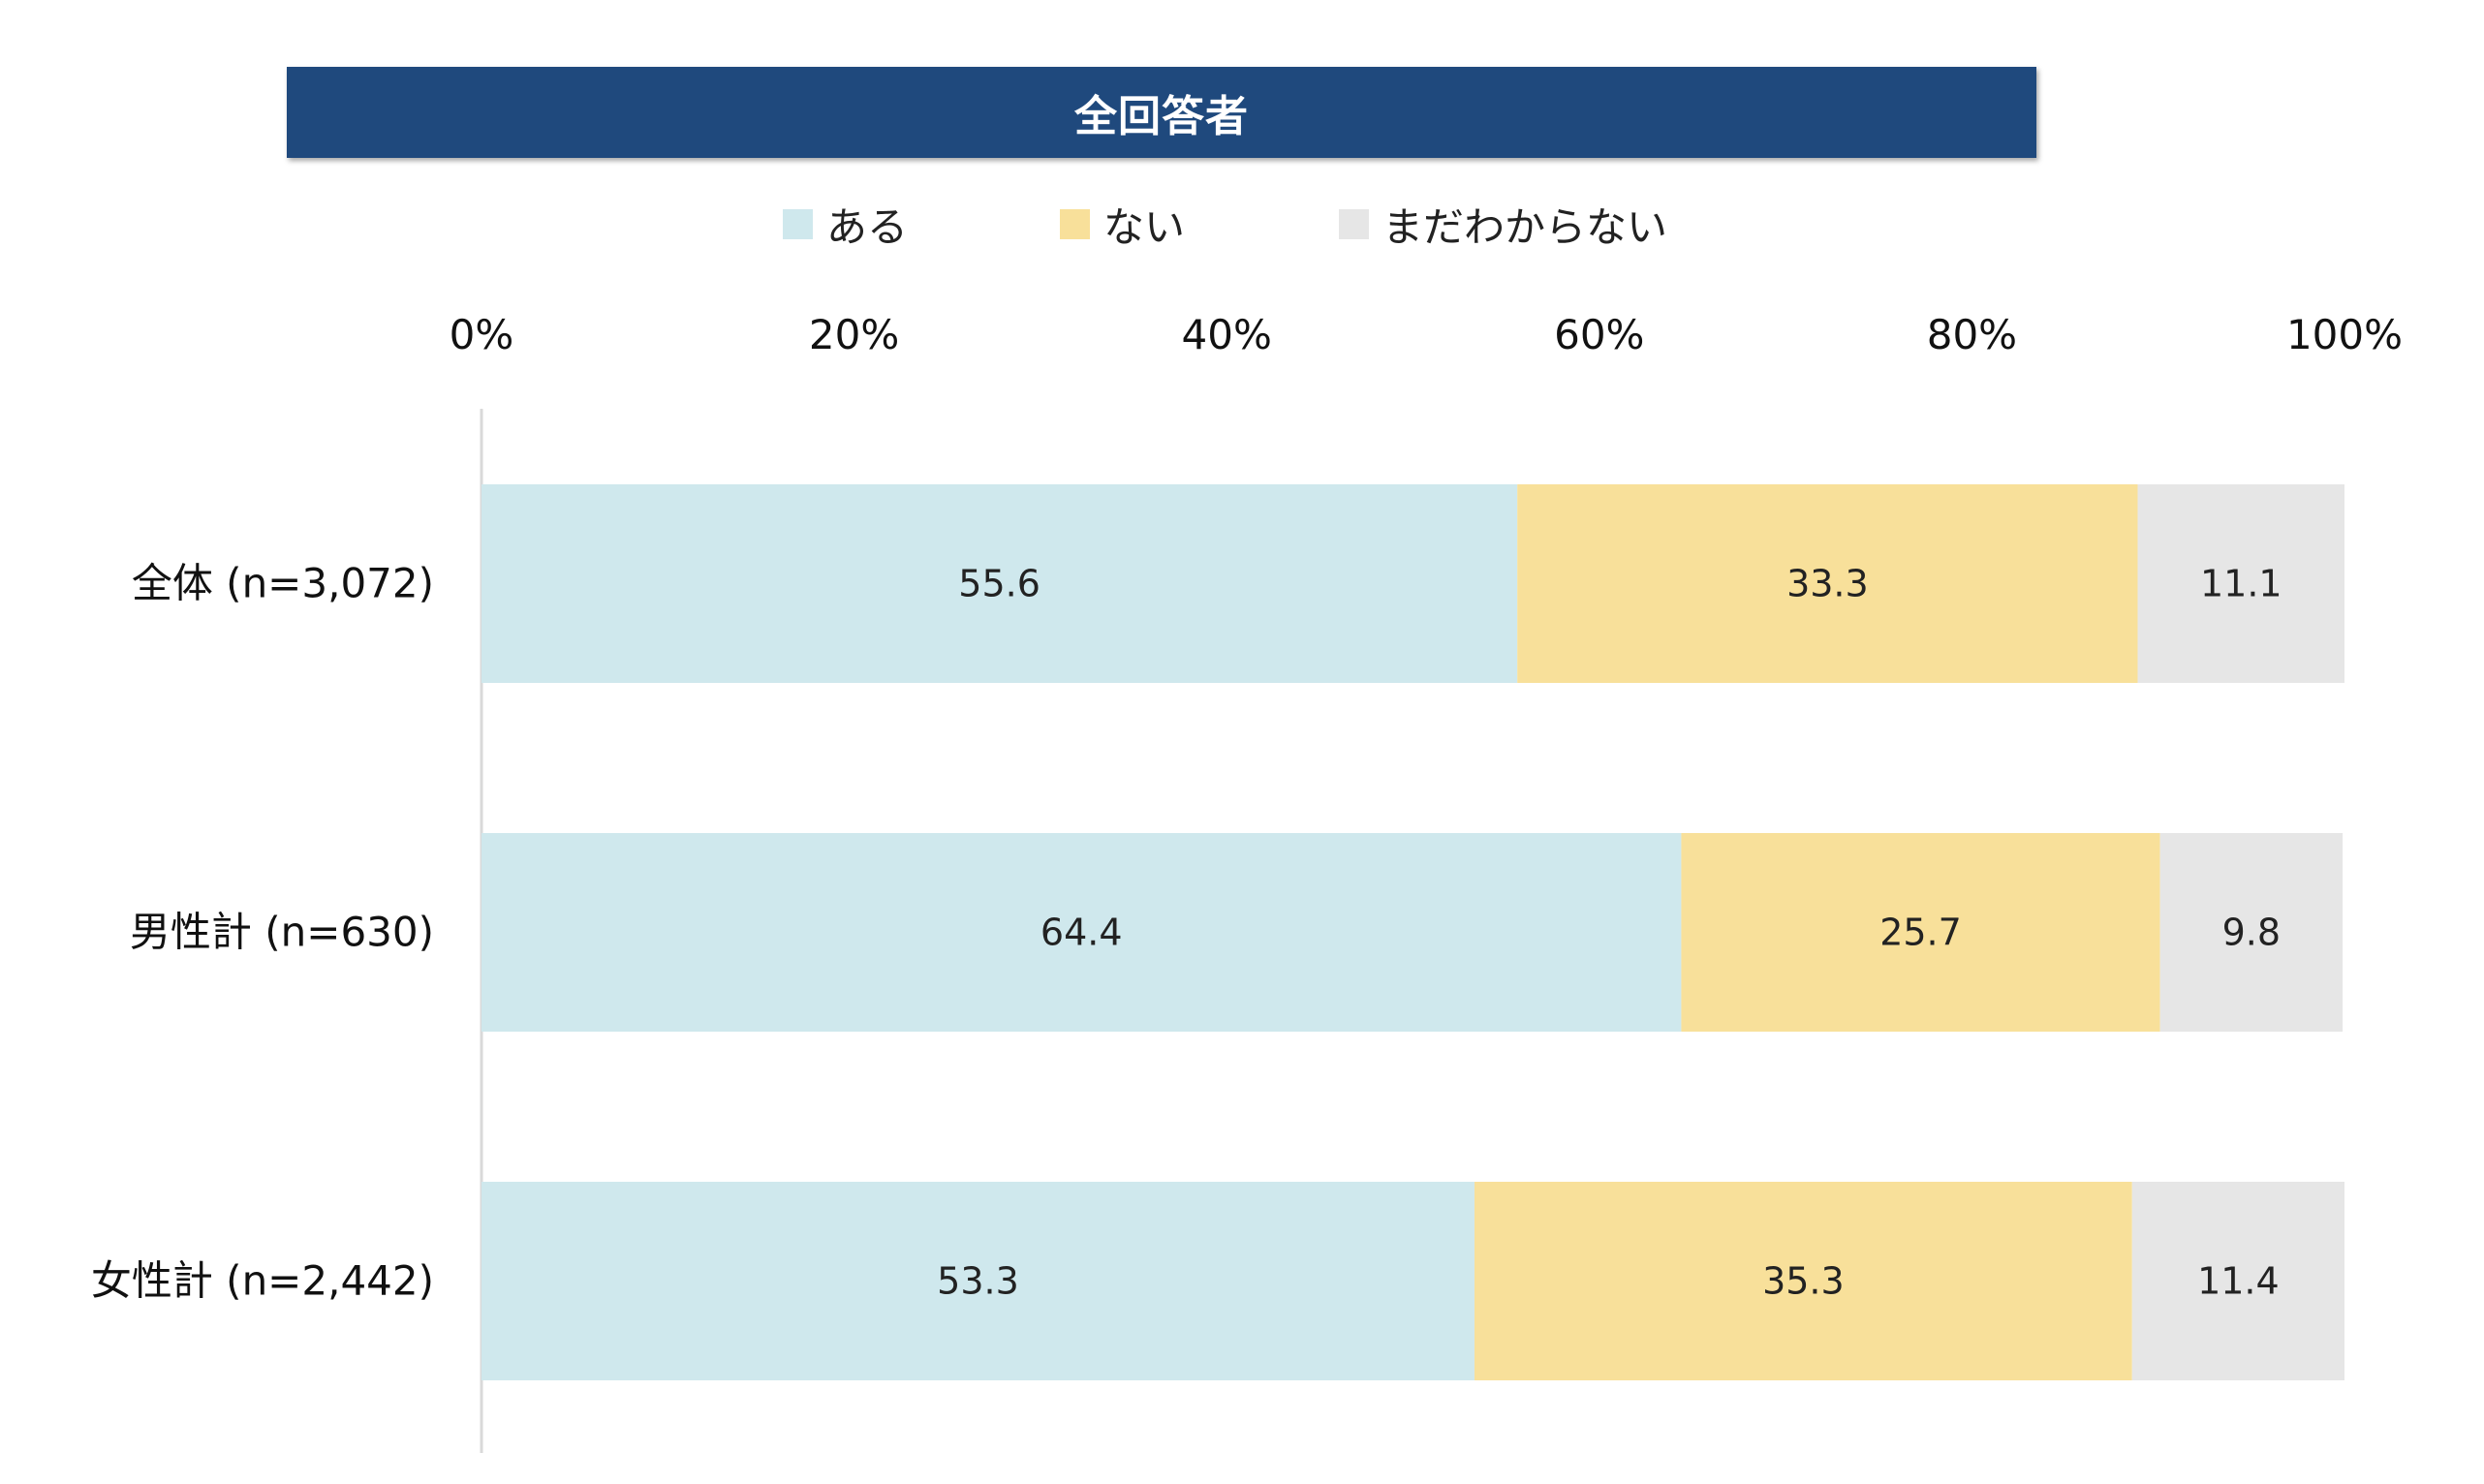 The width and height of the screenshot is (2484, 1484). I want to click on data-label: 25.7, so click(1920, 933).